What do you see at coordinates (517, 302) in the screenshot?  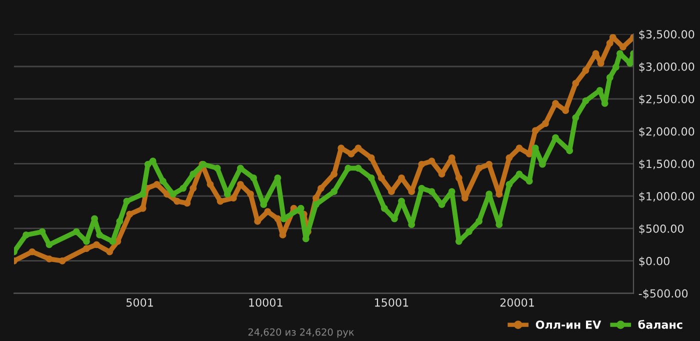 I see `x-tick-label: 20001` at bounding box center [517, 302].